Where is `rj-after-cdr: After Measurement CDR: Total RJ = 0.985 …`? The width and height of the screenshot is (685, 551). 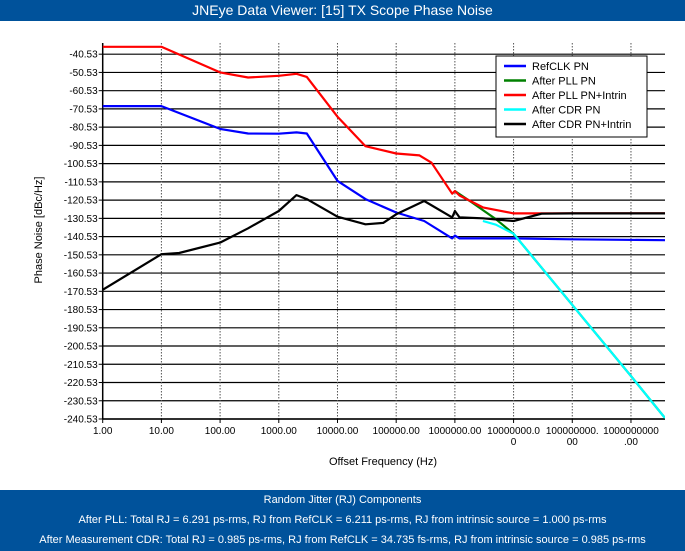
rj-after-cdr: After Measurement CDR: Total RJ = 0.985 … is located at coordinates (342, 540).